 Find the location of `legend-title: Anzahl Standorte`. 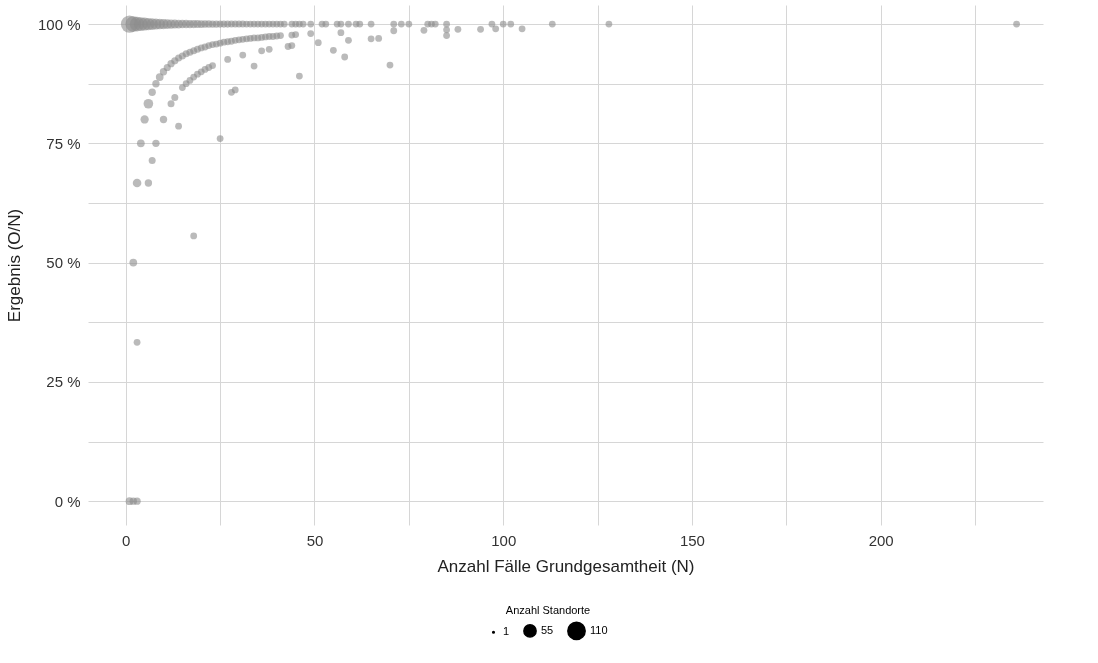

legend-title: Anzahl Standorte is located at coordinates (548, 610).